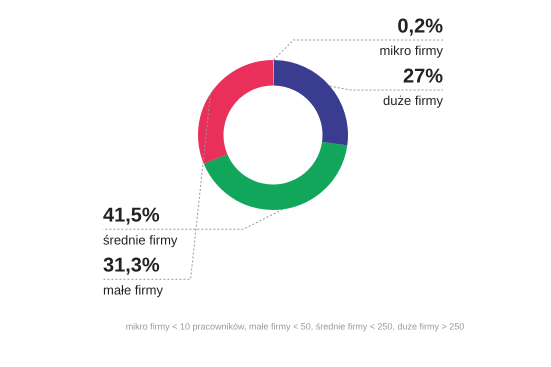 This screenshot has width=551, height=367. I want to click on data-label: 0,2%, so click(420, 27).